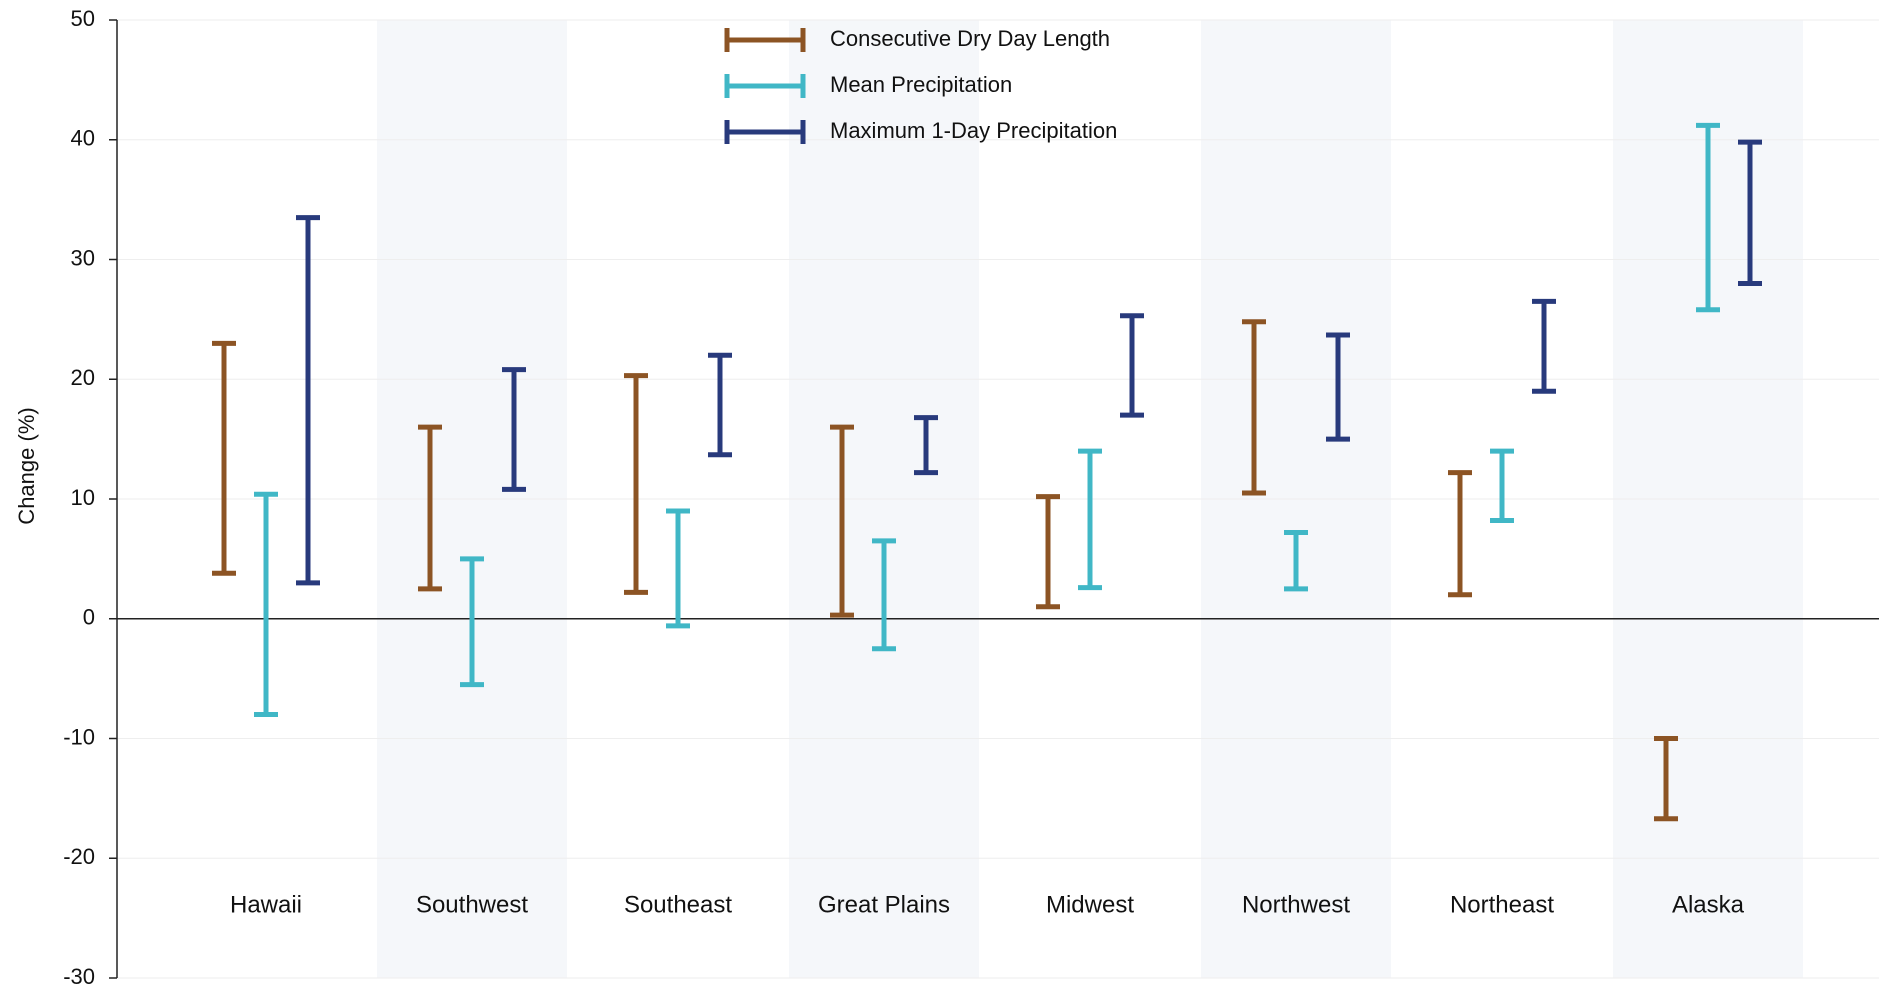  I want to click on legend-label: Consecutive Dry Day Length, so click(970, 38).